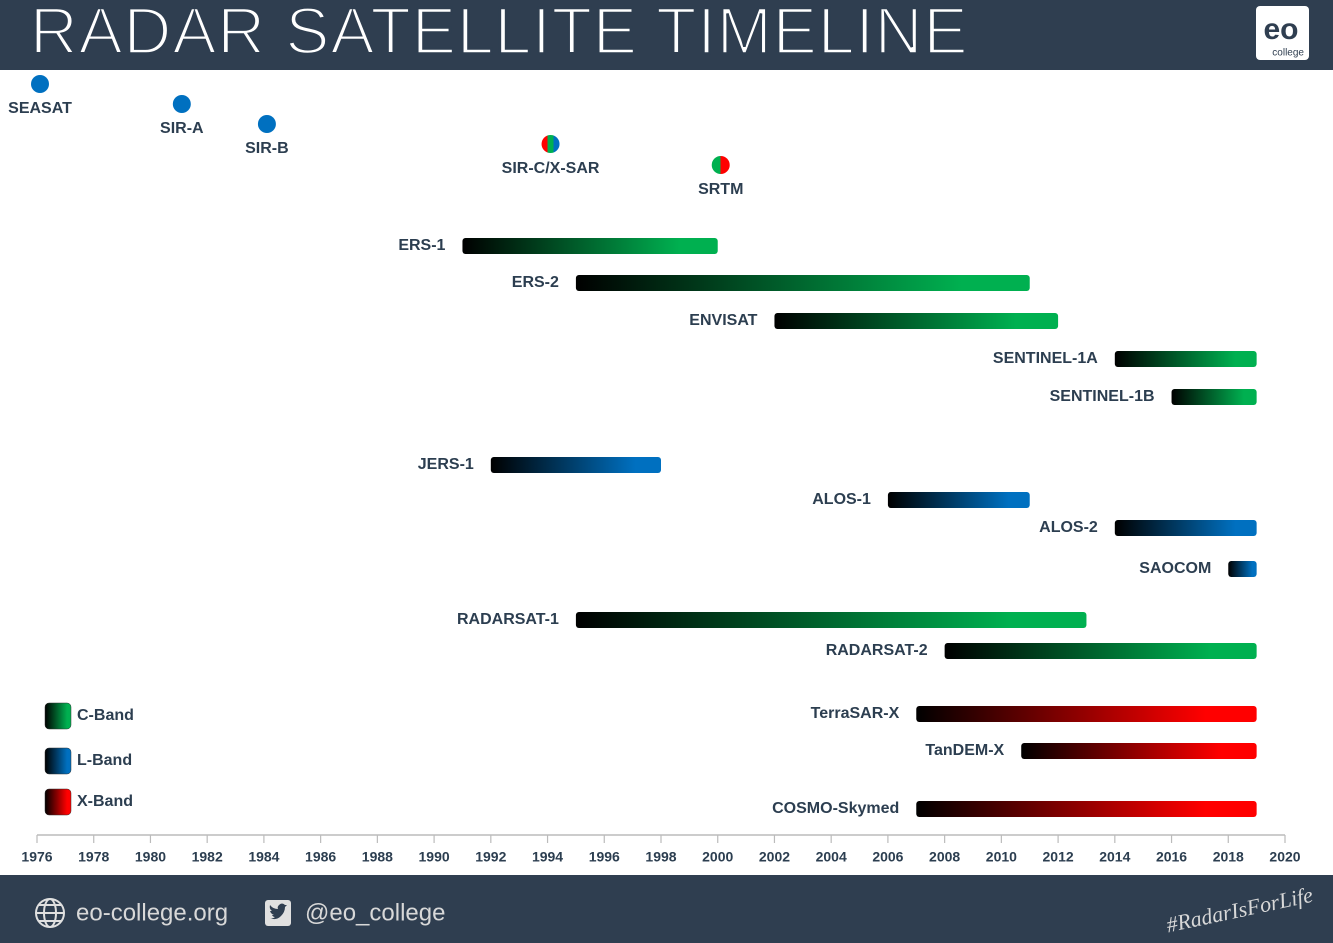 The width and height of the screenshot is (1333, 943). Describe the element at coordinates (1228, 857) in the screenshot. I see `x-tick-label: 2018` at that location.